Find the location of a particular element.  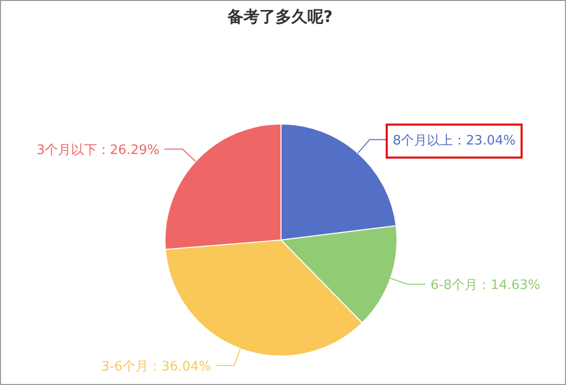

slice-label: 3-6个月 is located at coordinates (125, 367).